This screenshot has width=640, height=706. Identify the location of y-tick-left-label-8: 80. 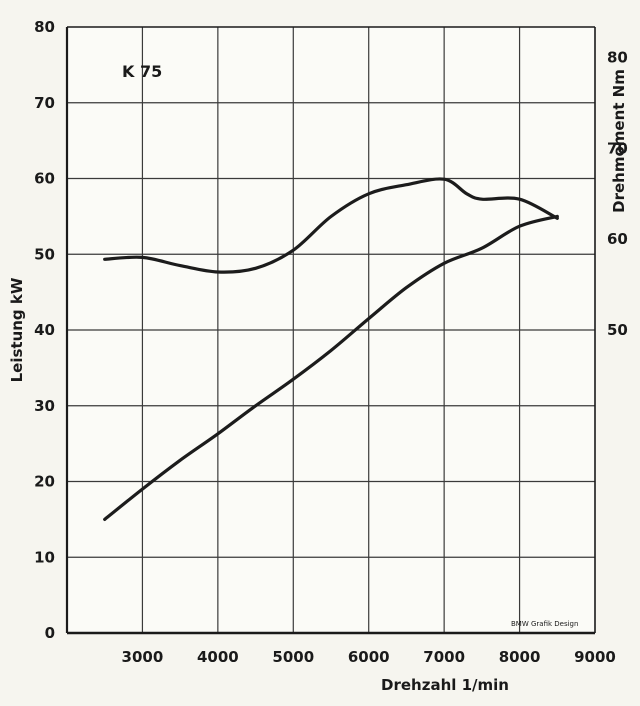
(44, 27).